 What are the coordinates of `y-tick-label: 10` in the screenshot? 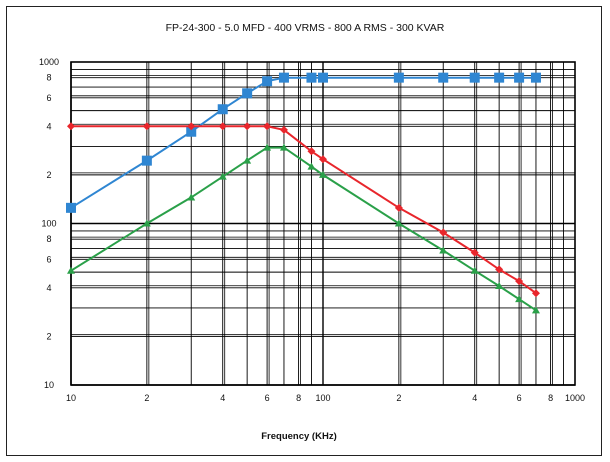 It's located at (49, 385).